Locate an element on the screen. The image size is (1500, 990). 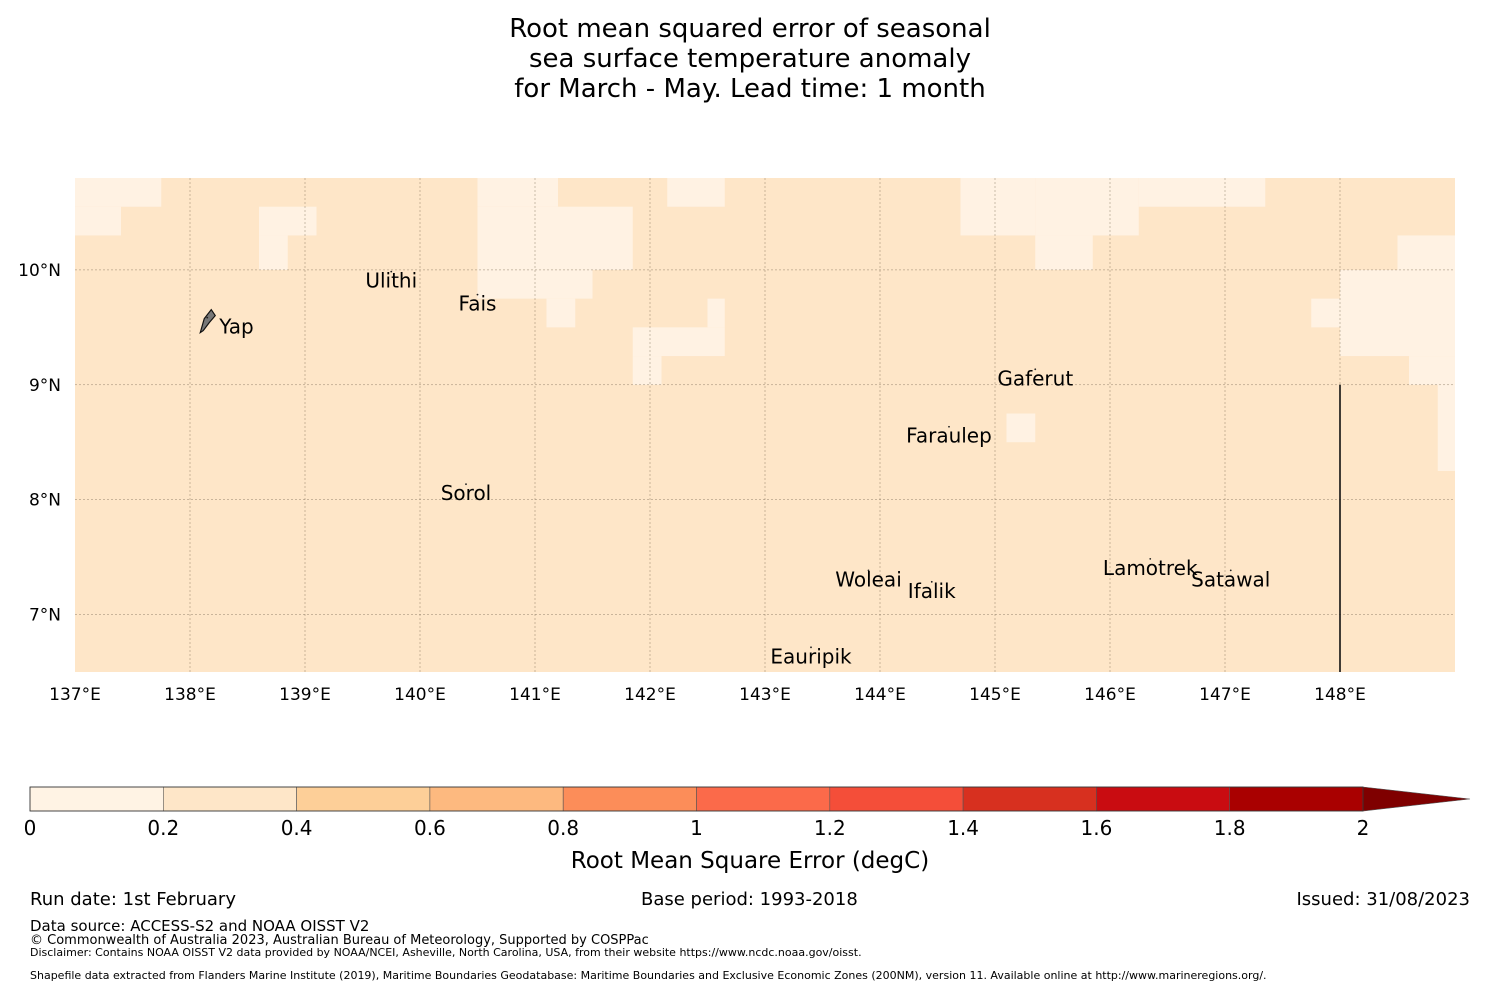
colorbar-tick-label: 1.6 is located at coordinates (1096, 828).